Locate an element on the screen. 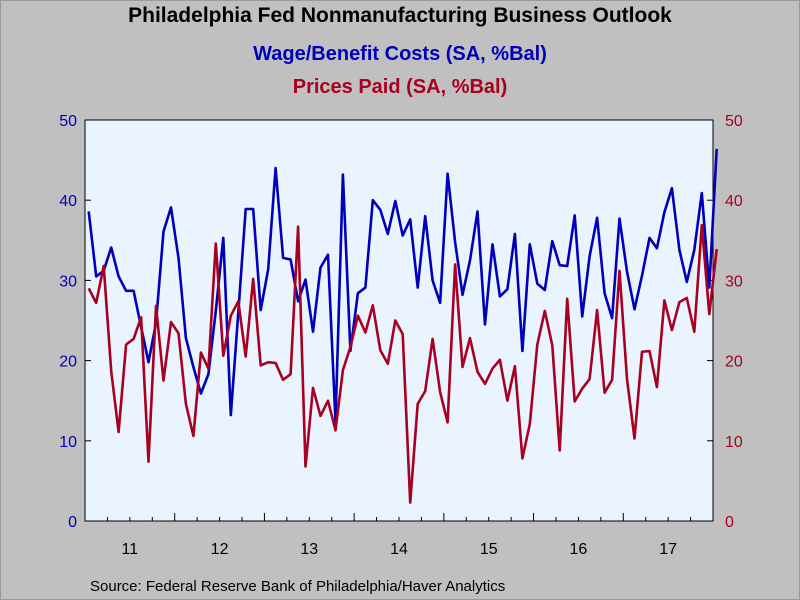 This screenshot has width=800, height=600. left-tick-label: 20 is located at coordinates (68, 362).